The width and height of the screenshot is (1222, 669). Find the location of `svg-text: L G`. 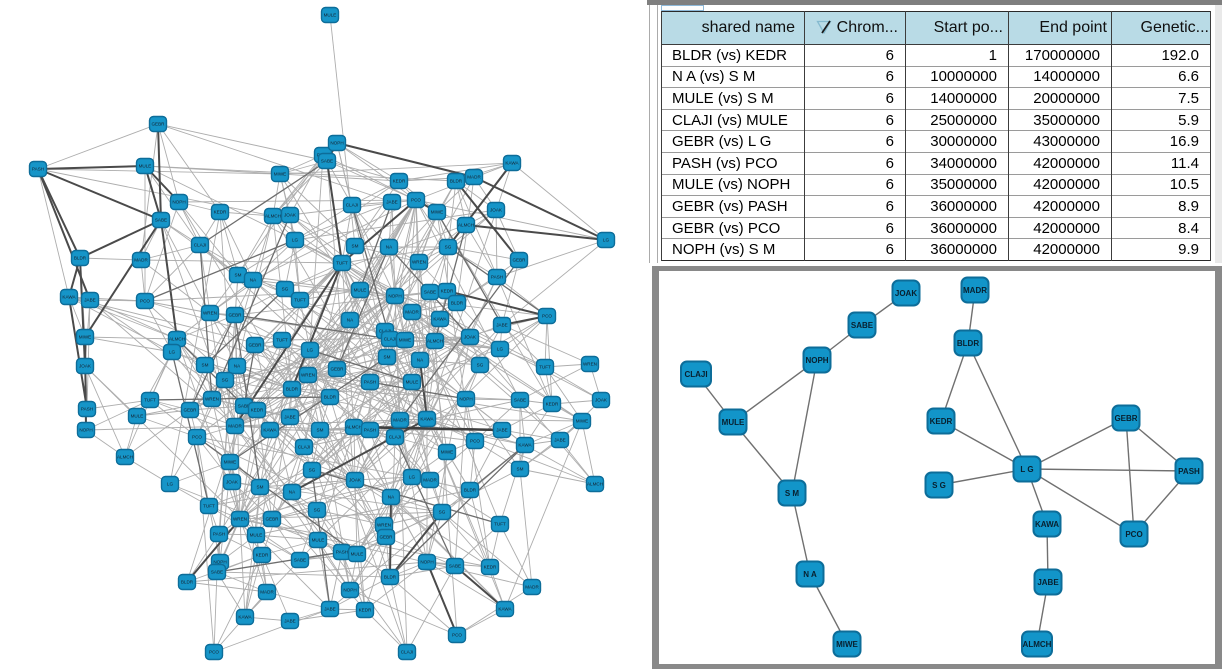

svg-text: L G is located at coordinates (1026, 469).